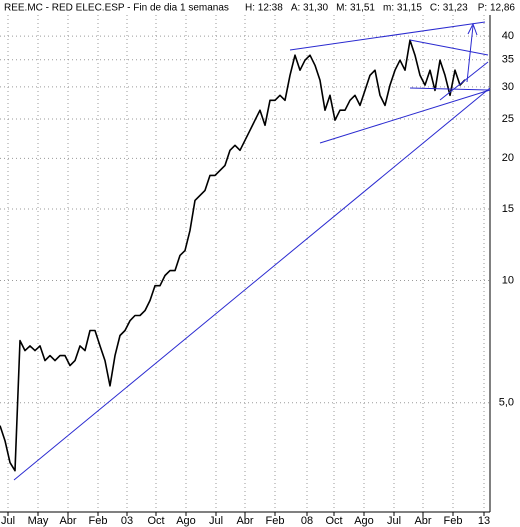  What do you see at coordinates (508, 36) in the screenshot?
I see `y-tick-label: 40` at bounding box center [508, 36].